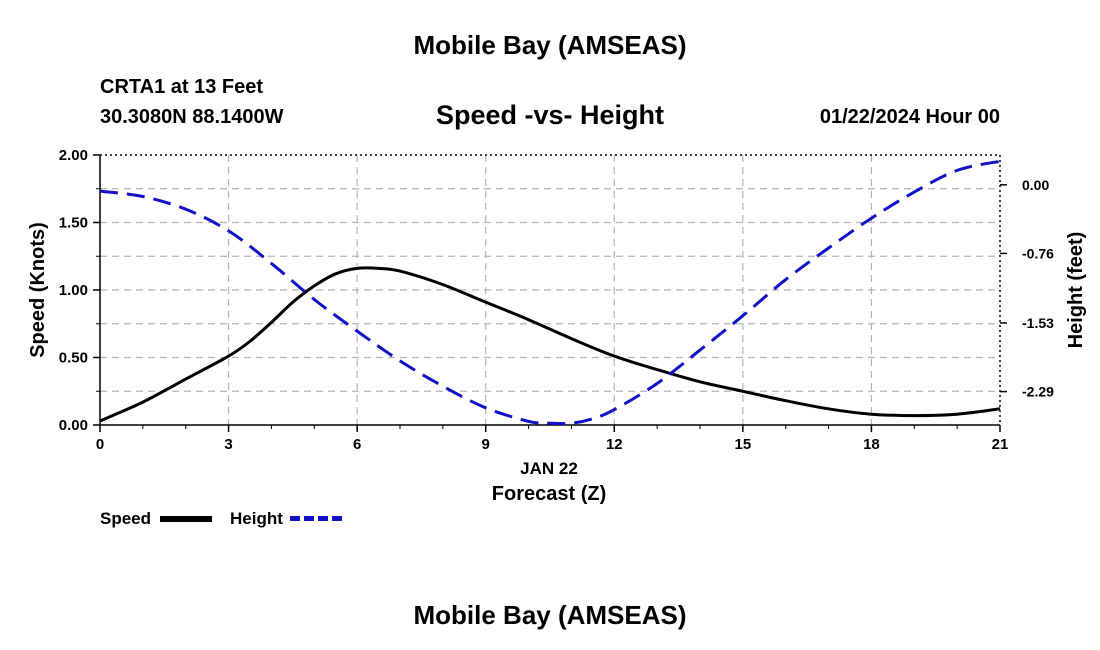 The image size is (1100, 650). I want to click on x-tick-label: 0, so click(100, 444).